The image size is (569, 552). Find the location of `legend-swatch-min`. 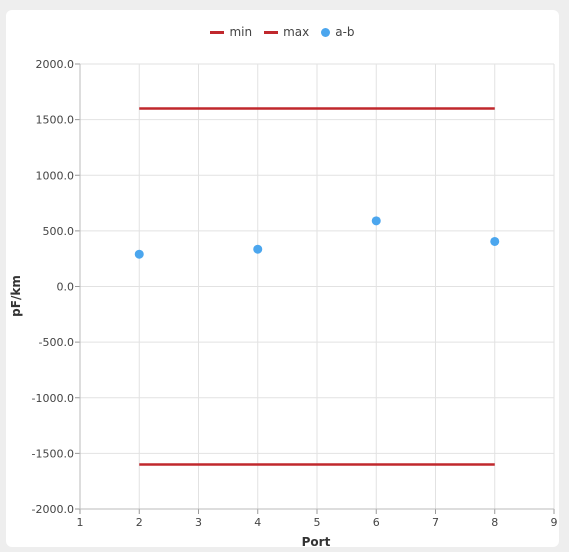

legend-swatch-min is located at coordinates (217, 32).